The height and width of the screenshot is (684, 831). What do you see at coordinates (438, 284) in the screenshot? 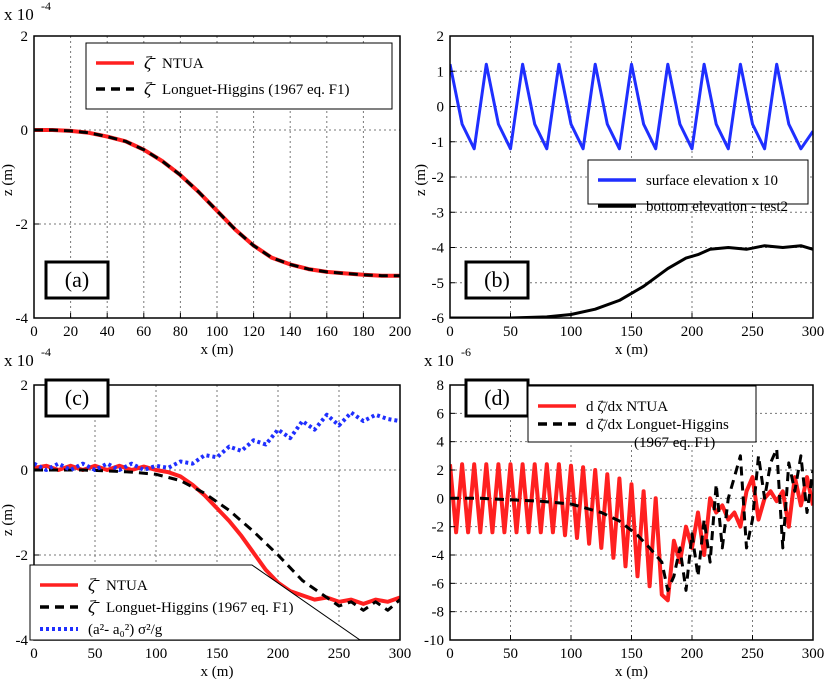
I see `y-tick-label: -5` at bounding box center [438, 284].